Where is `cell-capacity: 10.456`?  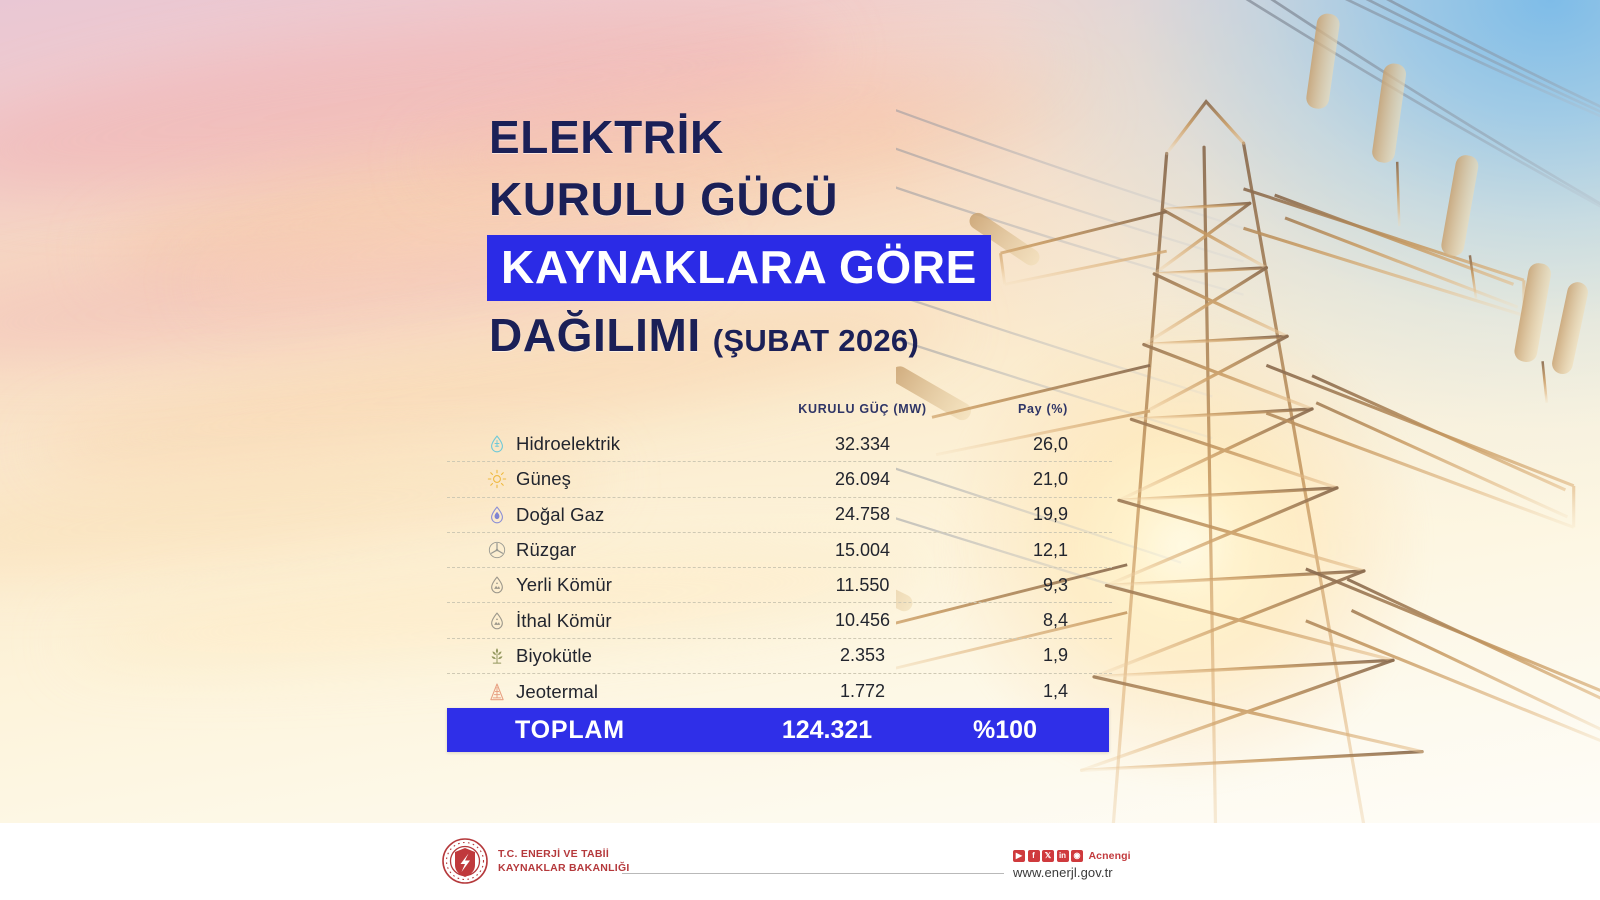 cell-capacity: 10.456 is located at coordinates (862, 620).